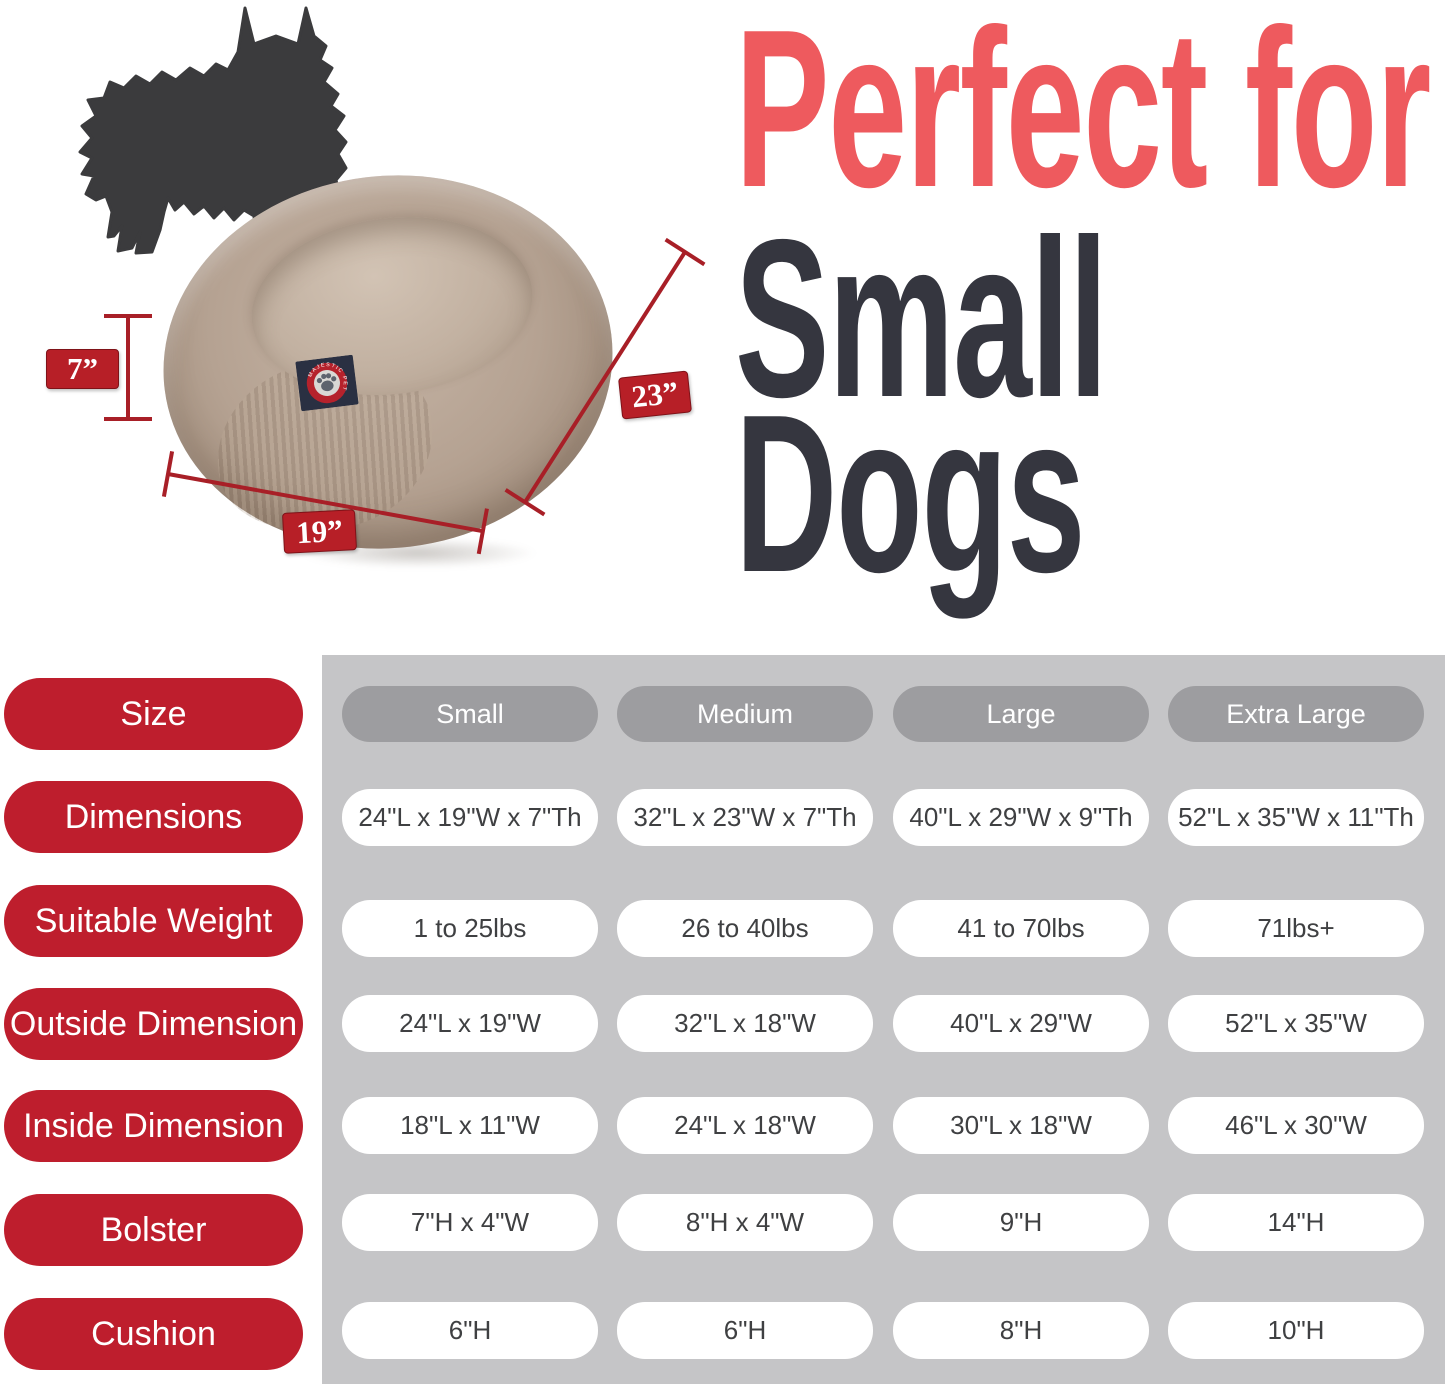 This screenshot has width=1445, height=1391. I want to click on cell-text: 8"H x 4"W, so click(745, 1222).